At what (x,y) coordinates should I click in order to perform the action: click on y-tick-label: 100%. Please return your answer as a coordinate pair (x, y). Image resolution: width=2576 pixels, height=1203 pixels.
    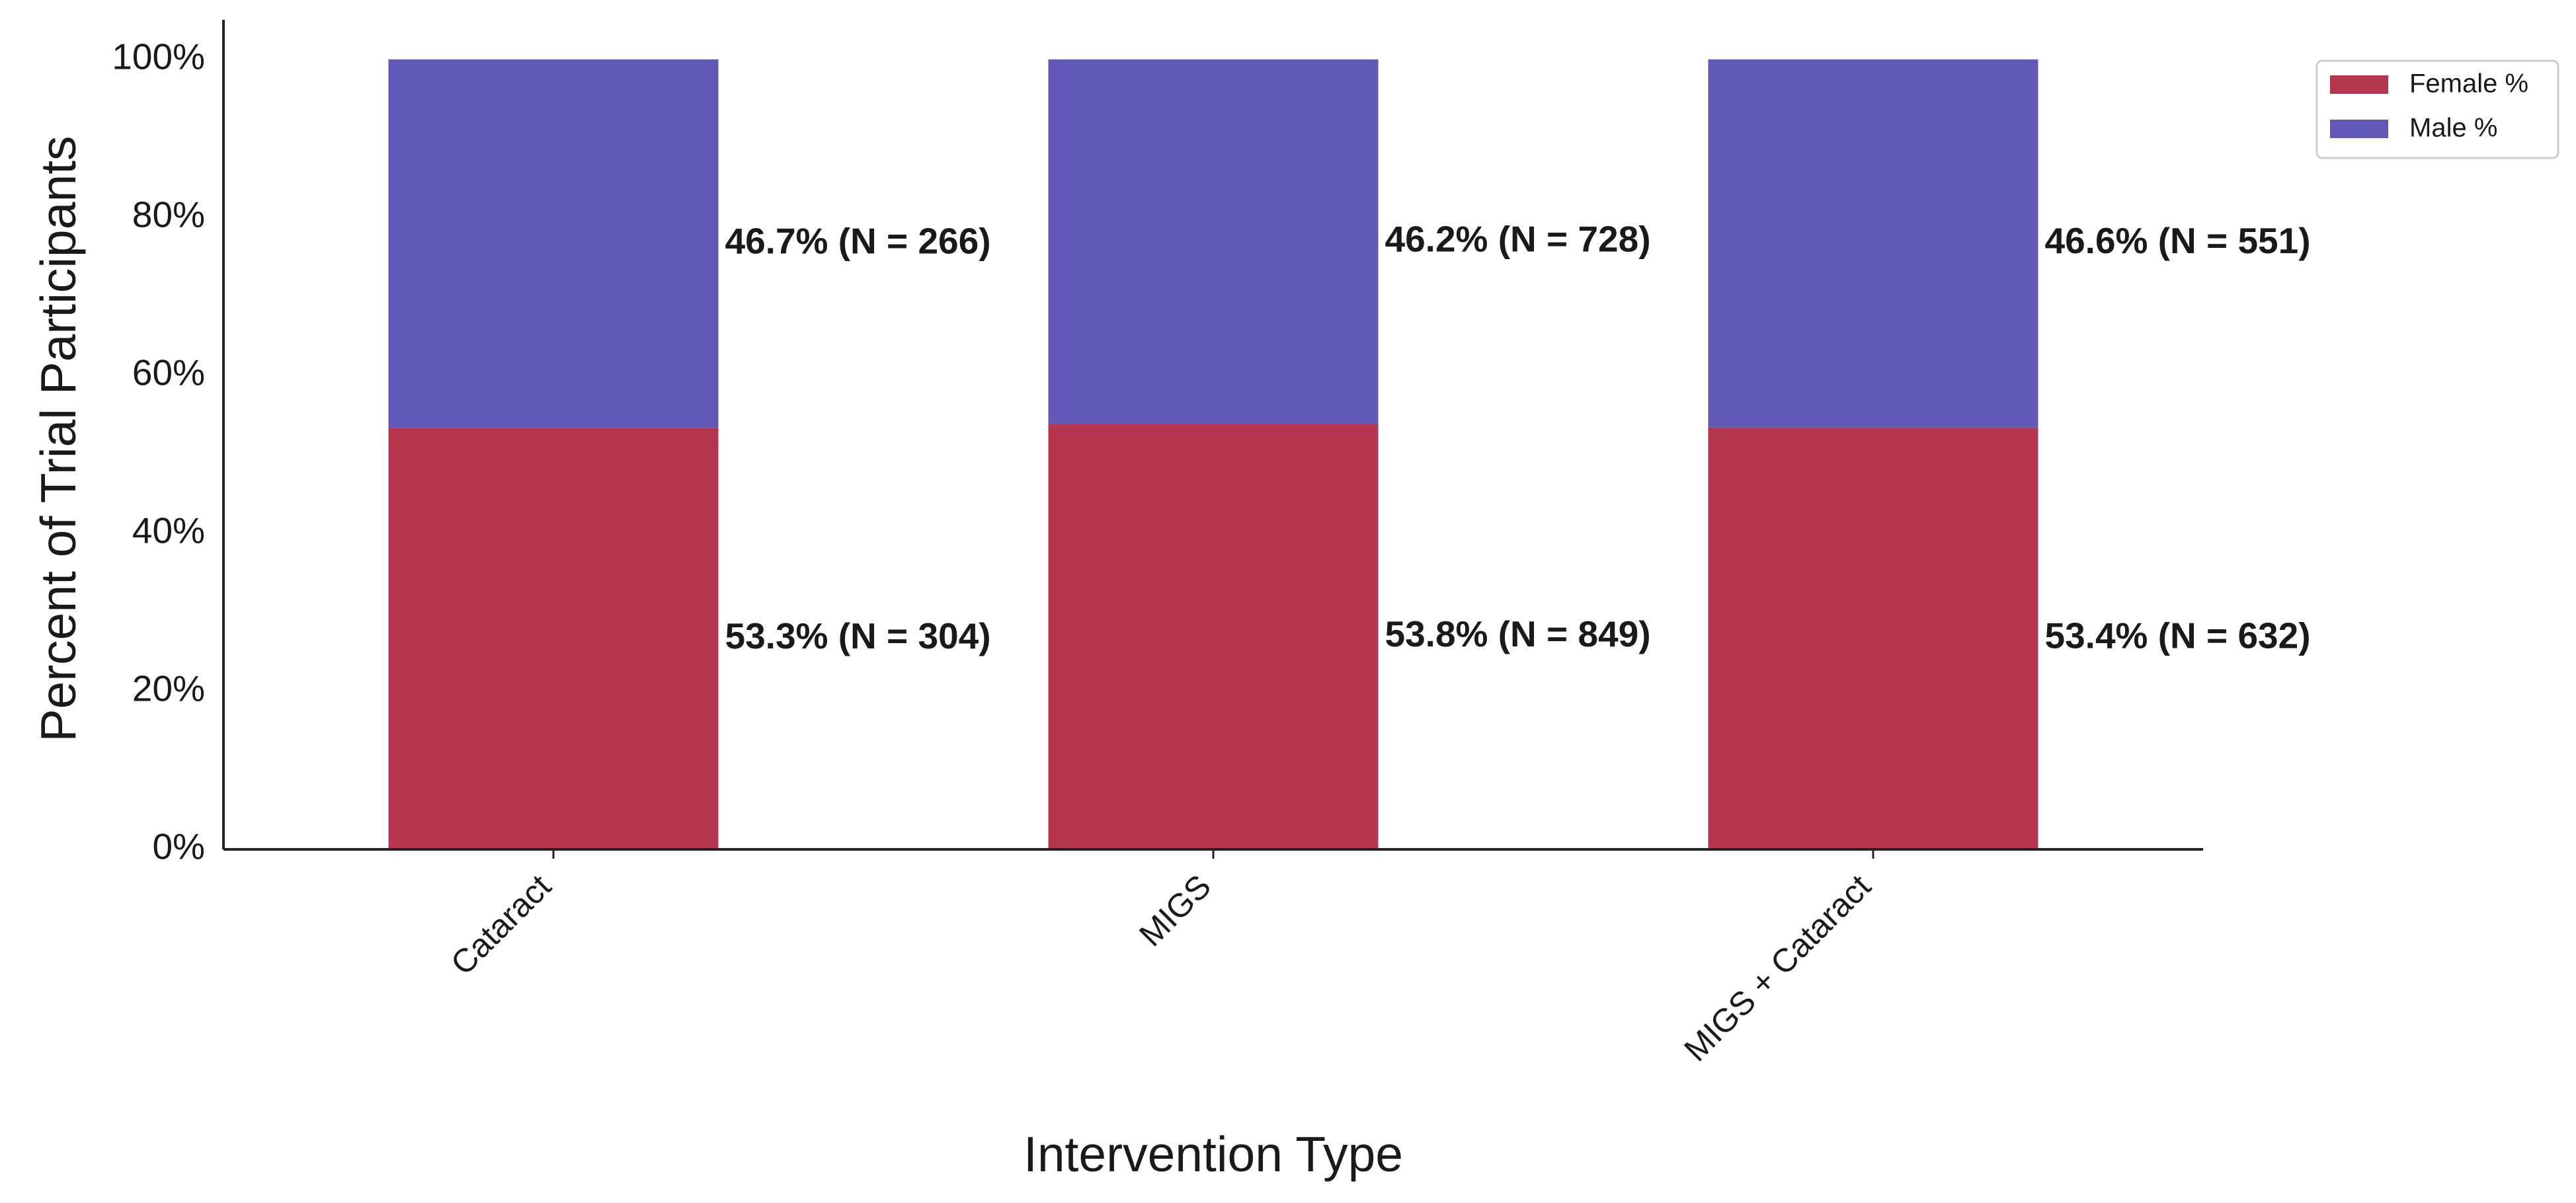
    Looking at the image, I should click on (158, 56).